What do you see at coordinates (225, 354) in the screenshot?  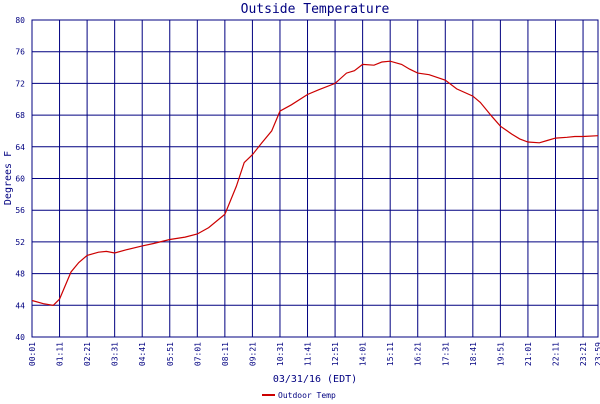 I see `x-tick-label: 08:11` at bounding box center [225, 354].